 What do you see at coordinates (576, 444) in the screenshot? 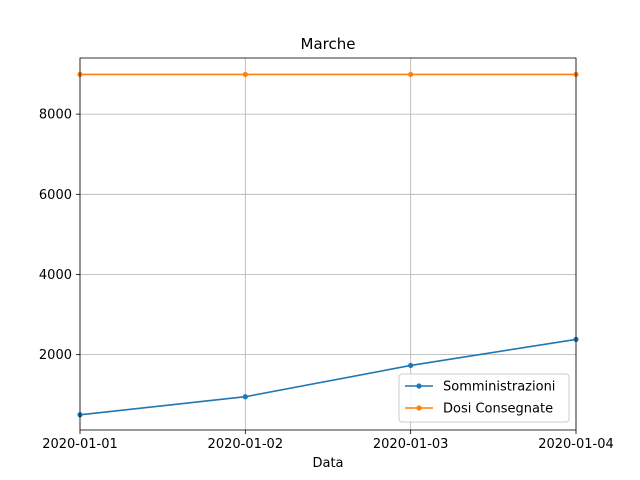
I see `x-tick-label: 2020-01-04` at bounding box center [576, 444].